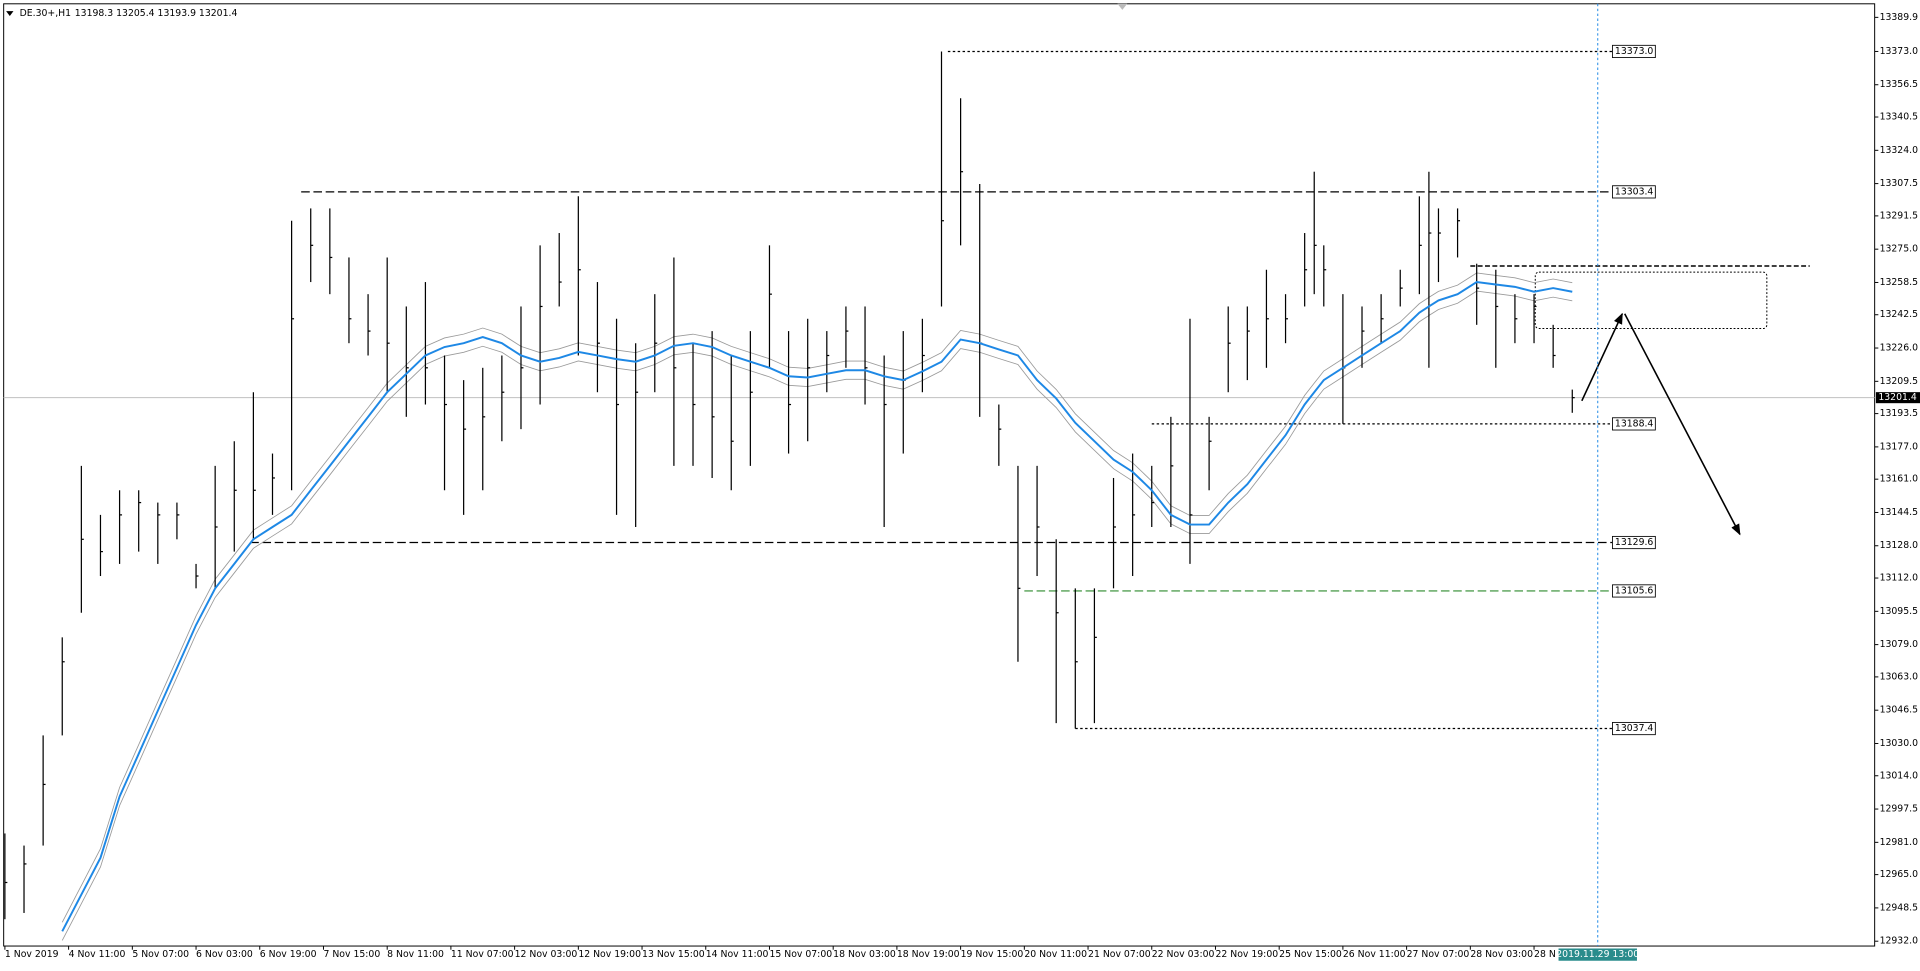 The height and width of the screenshot is (971, 1920). What do you see at coordinates (288, 954) in the screenshot?
I see `x-tick-label: 6 Nov 19:00` at bounding box center [288, 954].